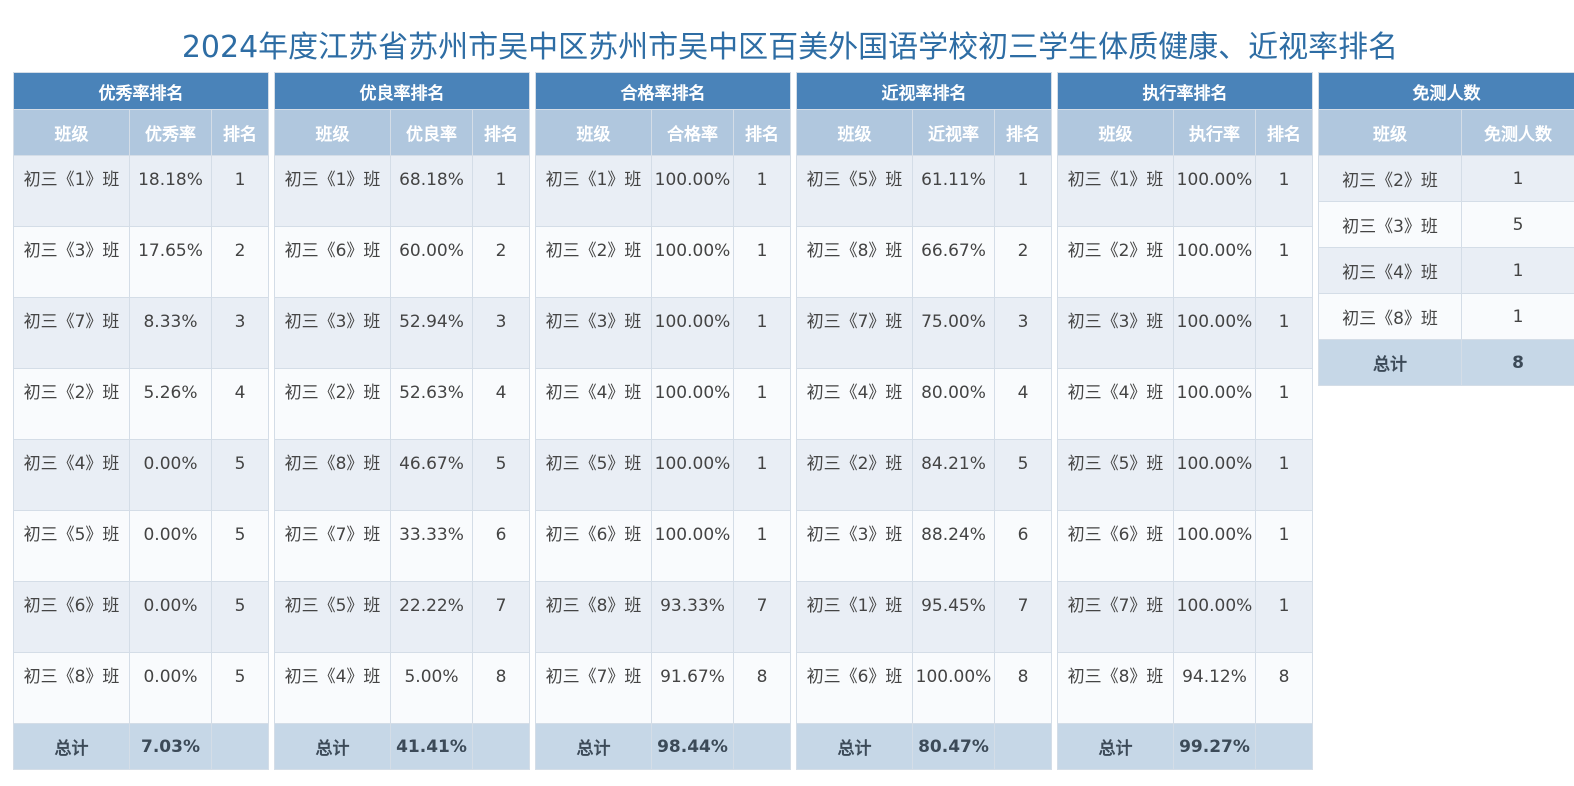  What do you see at coordinates (141, 191) in the screenshot?
I see `table-row: 初三《1》班 18.18% 1` at bounding box center [141, 191].